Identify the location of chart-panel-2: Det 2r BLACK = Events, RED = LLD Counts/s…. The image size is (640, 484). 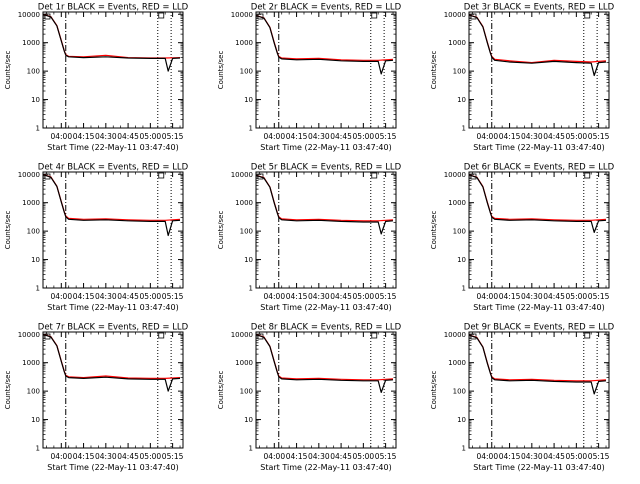
(309, 78).